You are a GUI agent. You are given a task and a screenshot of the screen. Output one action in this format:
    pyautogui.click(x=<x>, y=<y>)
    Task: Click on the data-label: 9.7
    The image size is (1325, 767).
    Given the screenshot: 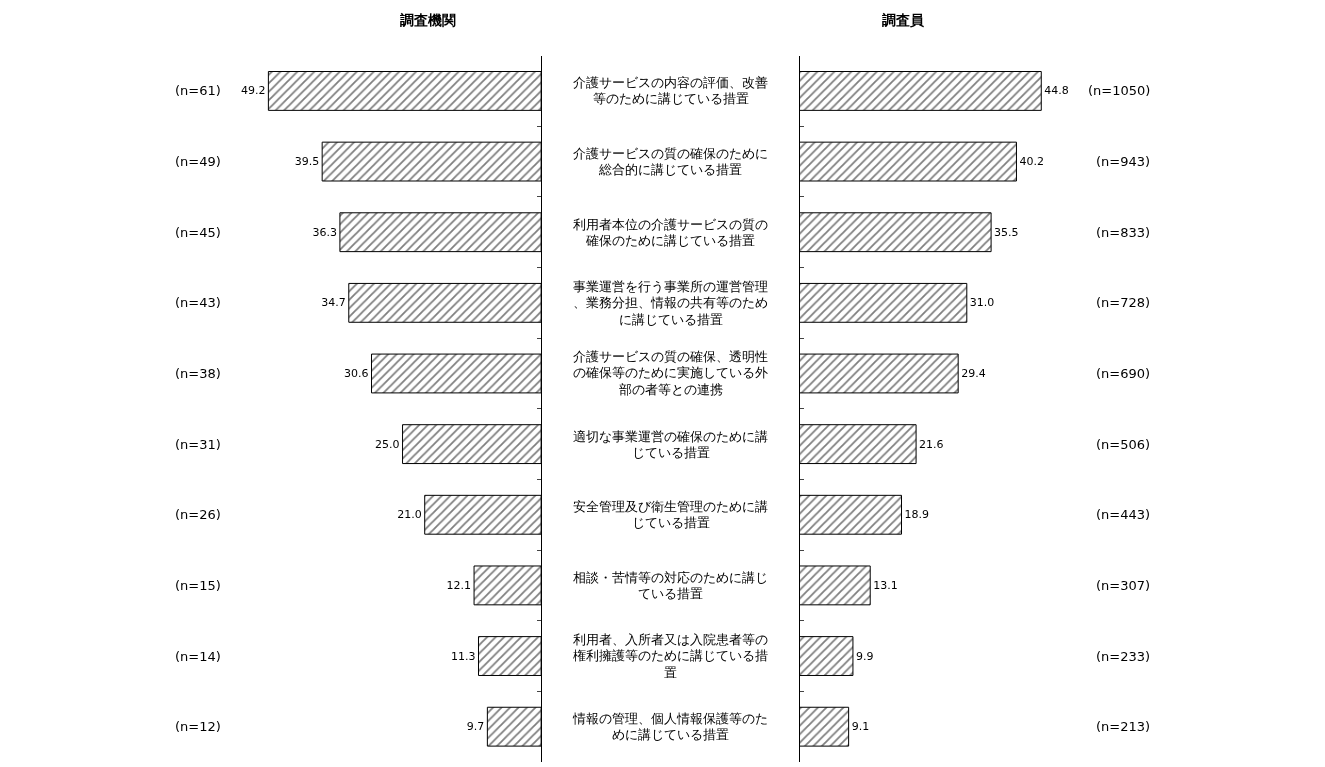 What is the action you would take?
    pyautogui.click(x=475, y=727)
    